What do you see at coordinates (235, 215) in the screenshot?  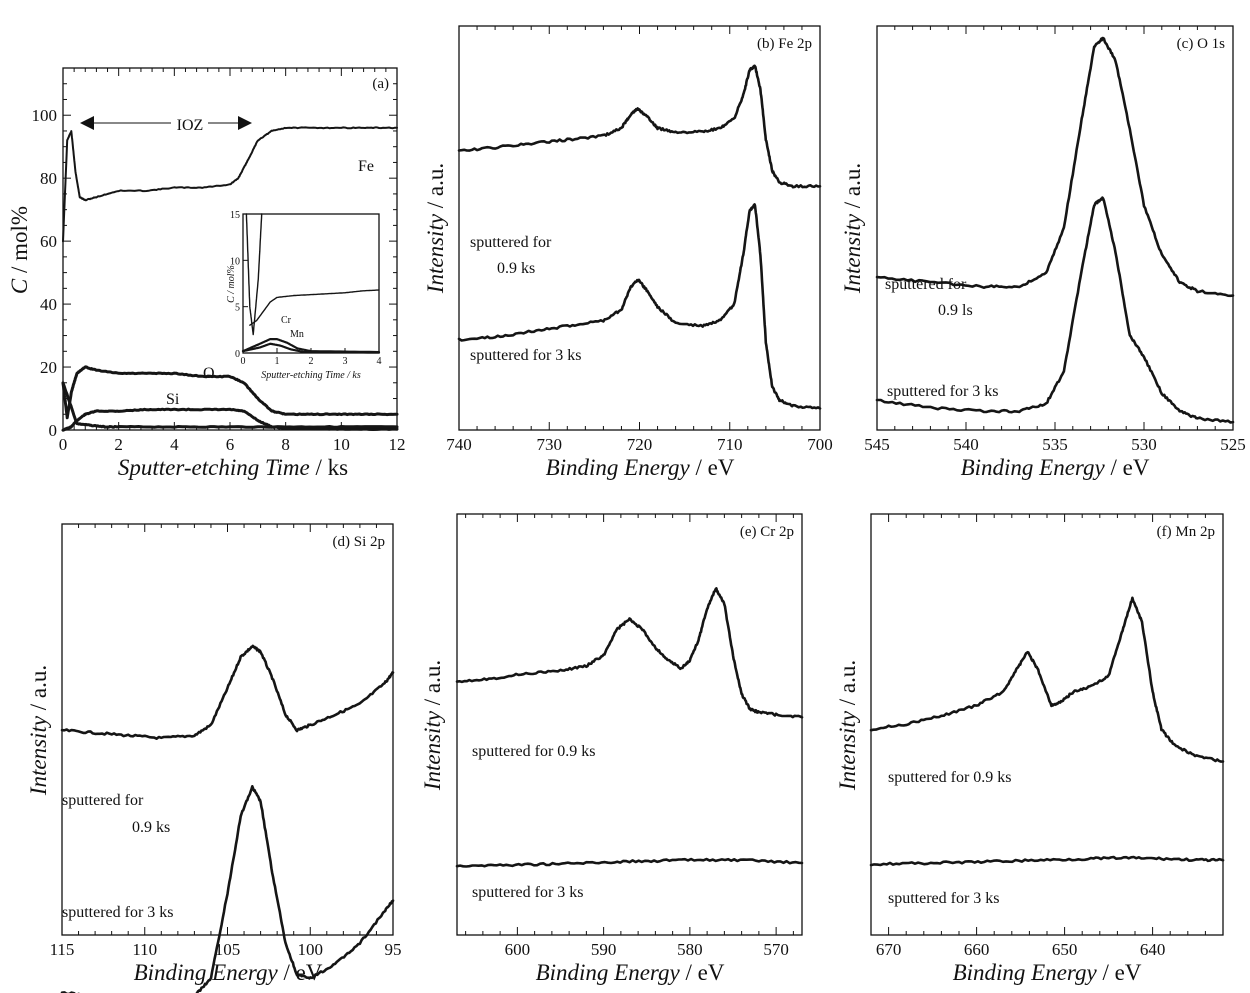 I see `inset-y-tick-label: 15` at bounding box center [235, 215].